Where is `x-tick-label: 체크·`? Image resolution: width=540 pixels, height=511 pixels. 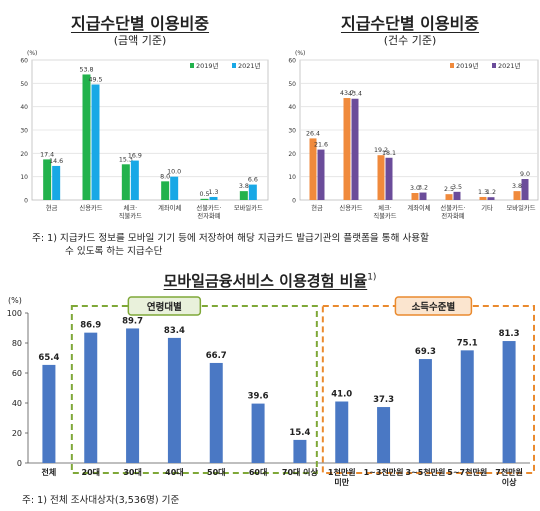
x-tick-label: 체크· is located at coordinates (131, 208).